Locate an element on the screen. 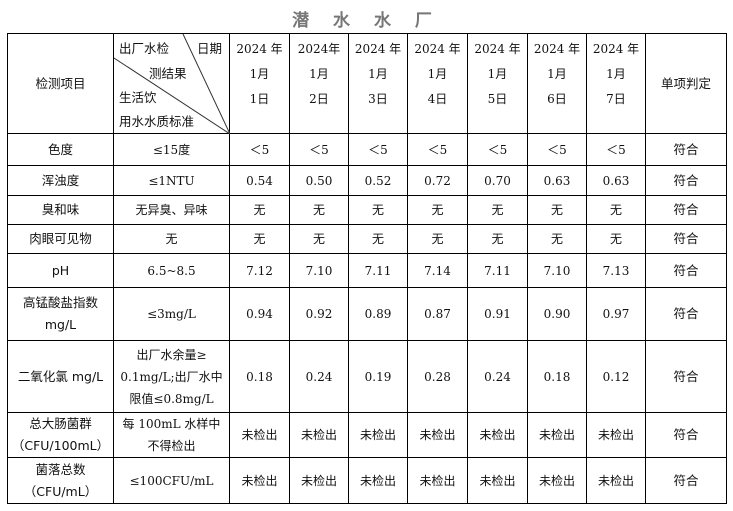  row-item: 二氧化氯 mg/L is located at coordinates (60, 376).